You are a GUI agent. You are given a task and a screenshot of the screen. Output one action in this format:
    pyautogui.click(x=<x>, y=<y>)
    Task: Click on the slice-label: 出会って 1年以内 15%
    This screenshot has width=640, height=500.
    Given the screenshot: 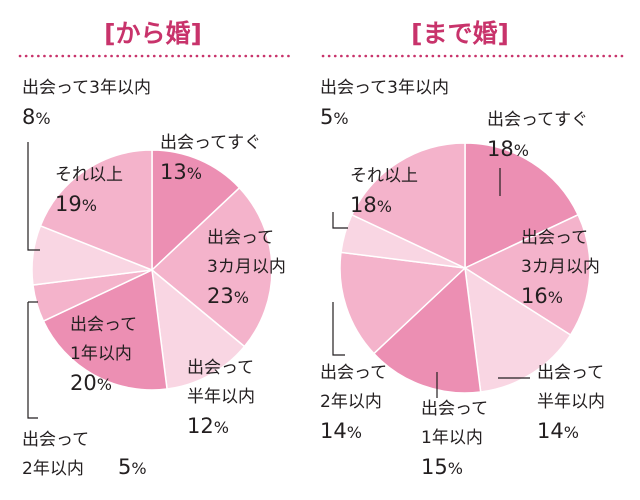 What is the action you would take?
    pyautogui.click(x=454, y=439)
    